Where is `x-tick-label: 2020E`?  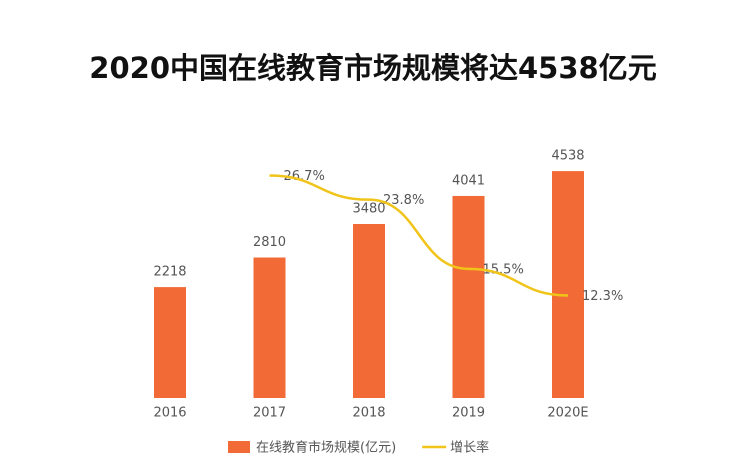
x-tick-label: 2020E is located at coordinates (567, 413).